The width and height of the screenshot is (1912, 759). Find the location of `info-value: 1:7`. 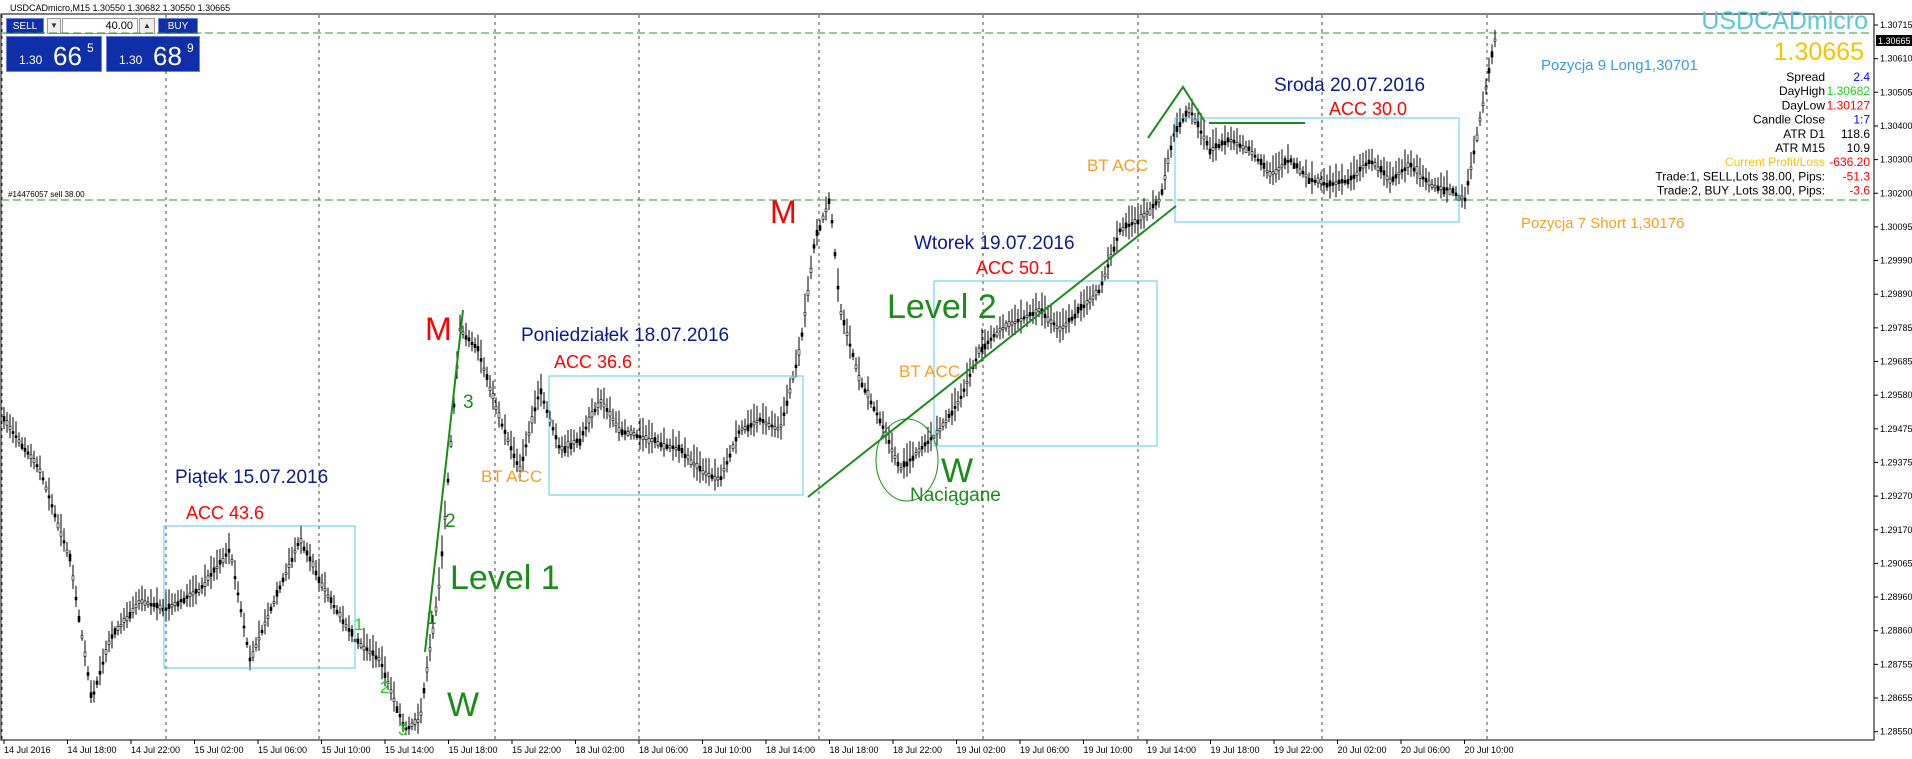

info-value: 1:7 is located at coordinates (1861, 120).